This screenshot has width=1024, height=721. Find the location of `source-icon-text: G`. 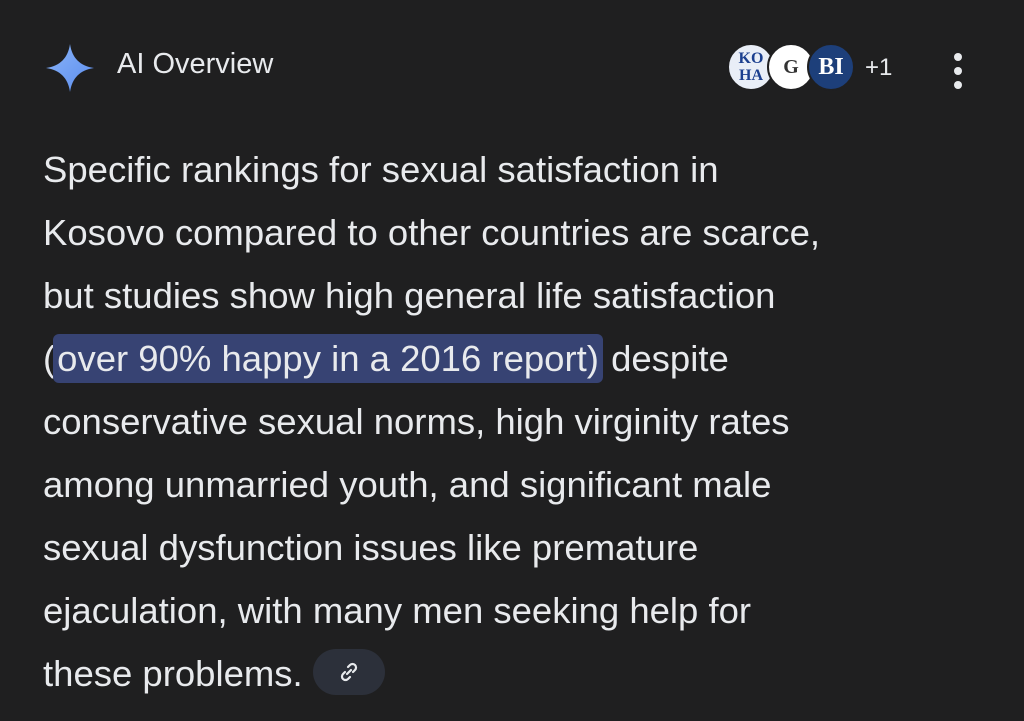

source-icon-text: G is located at coordinates (791, 66).